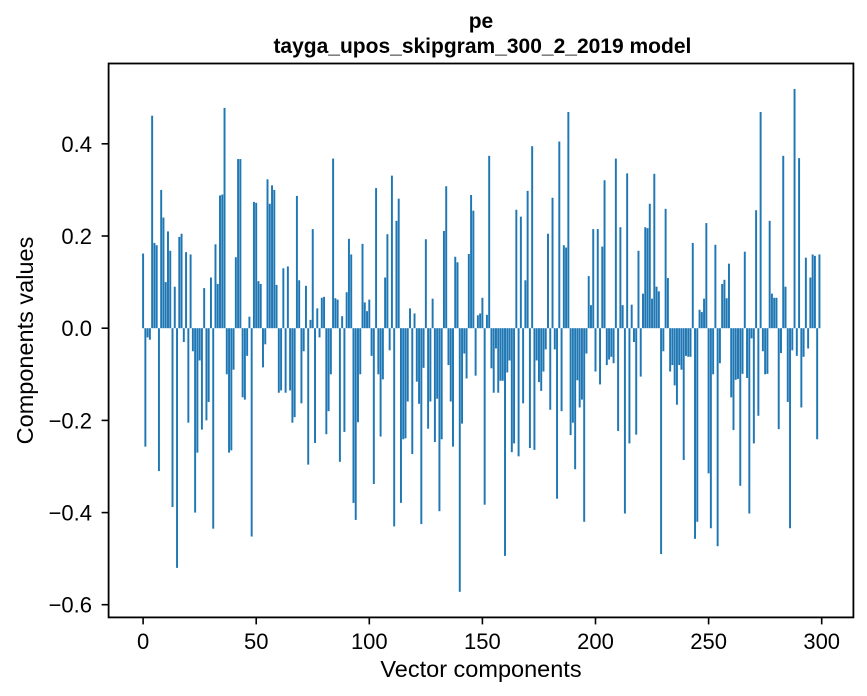  Describe the element at coordinates (76, 236) in the screenshot. I see `svg-text: 0.2` at that location.